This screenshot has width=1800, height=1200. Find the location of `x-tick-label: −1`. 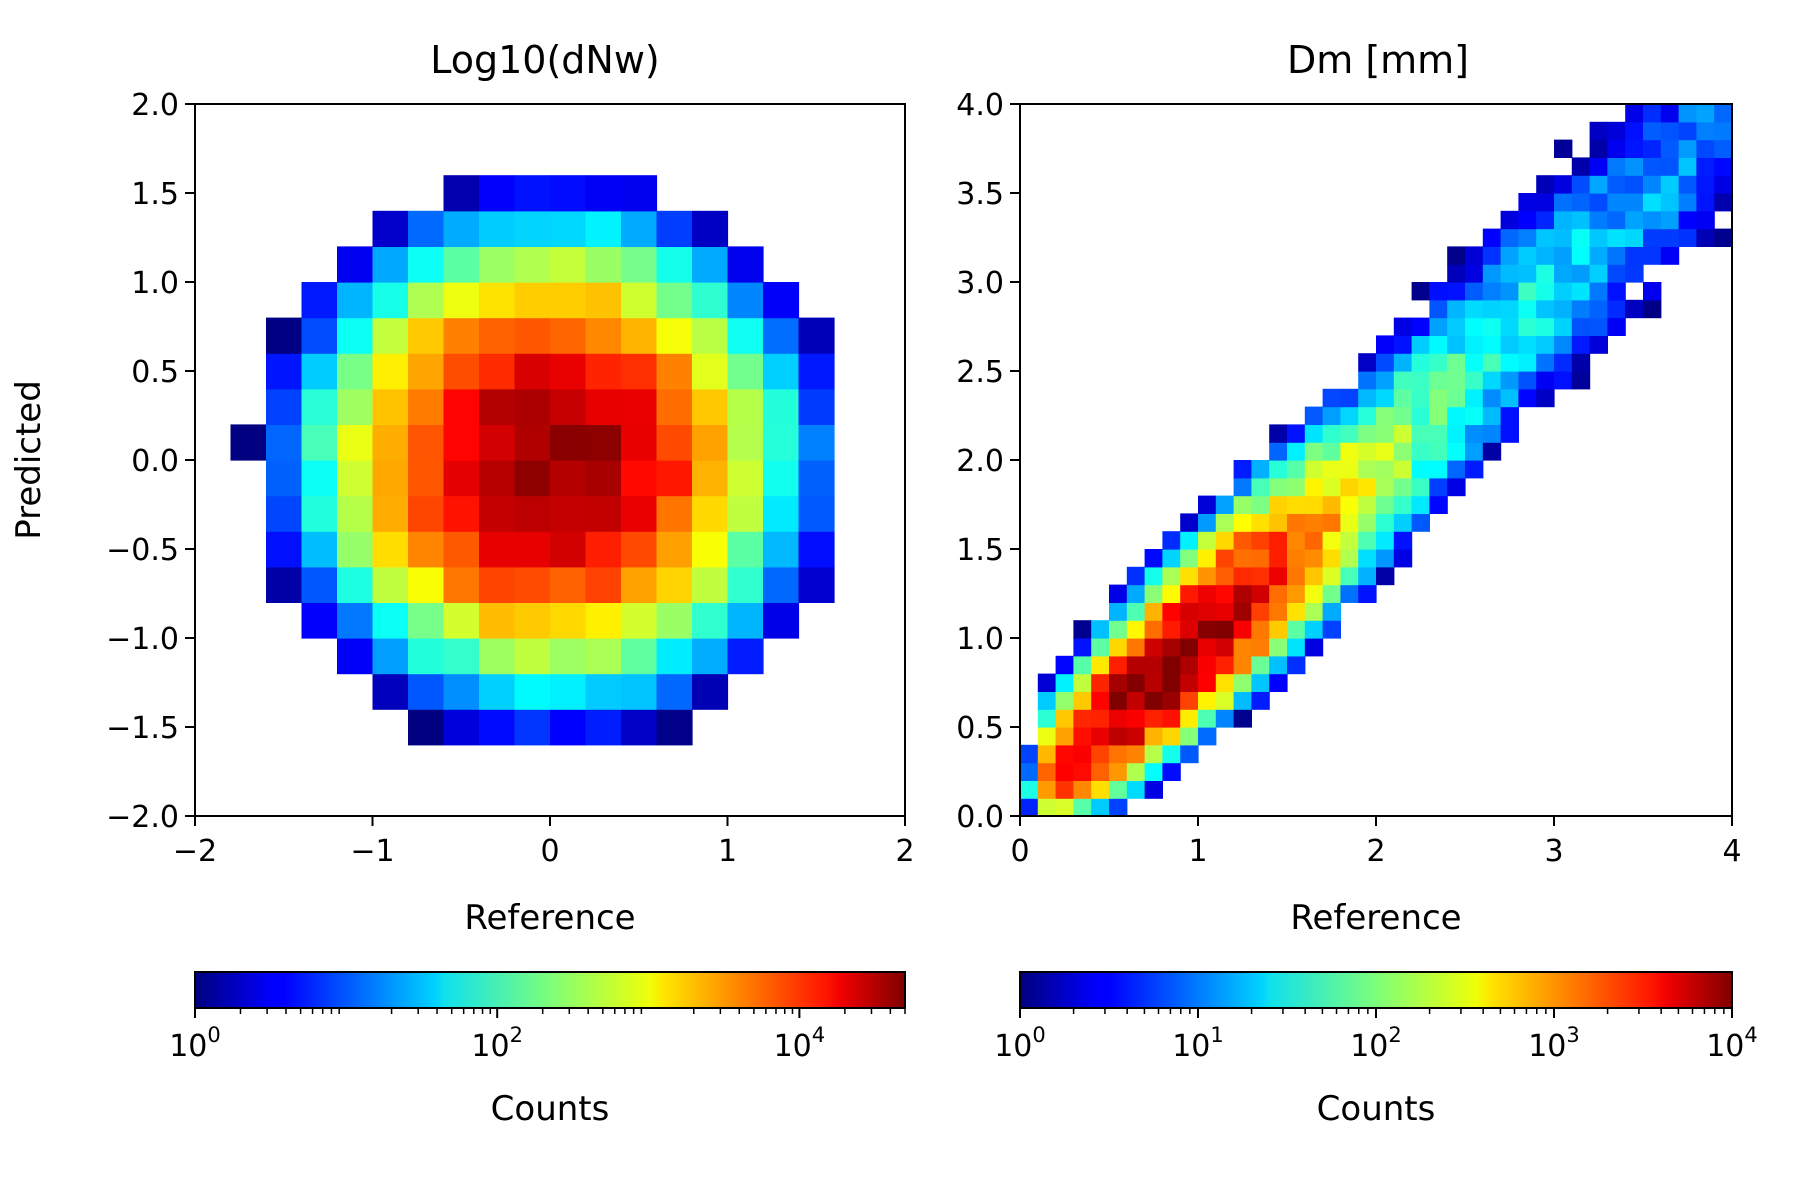

x-tick-label: −1 is located at coordinates (372, 851).